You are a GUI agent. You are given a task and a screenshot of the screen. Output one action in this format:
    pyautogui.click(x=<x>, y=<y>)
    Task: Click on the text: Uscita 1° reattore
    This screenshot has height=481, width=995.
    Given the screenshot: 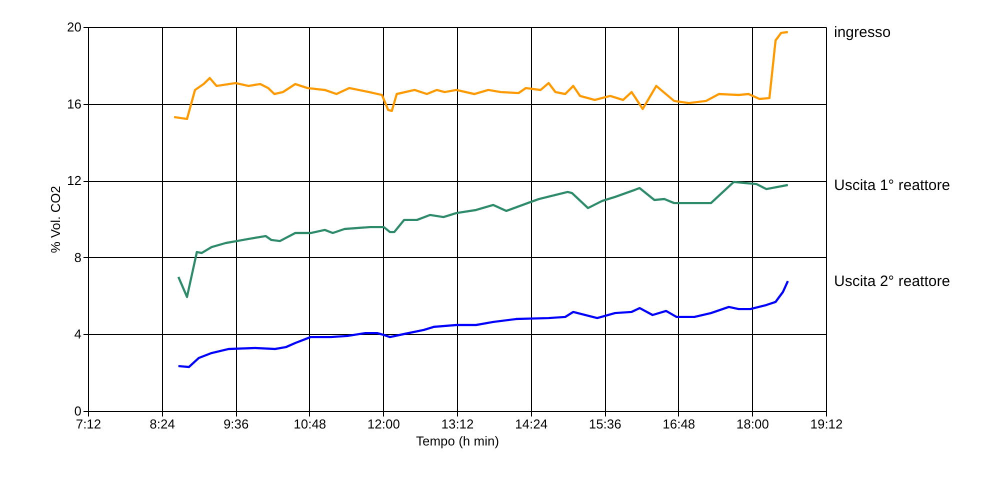 What is the action you would take?
    pyautogui.click(x=892, y=185)
    